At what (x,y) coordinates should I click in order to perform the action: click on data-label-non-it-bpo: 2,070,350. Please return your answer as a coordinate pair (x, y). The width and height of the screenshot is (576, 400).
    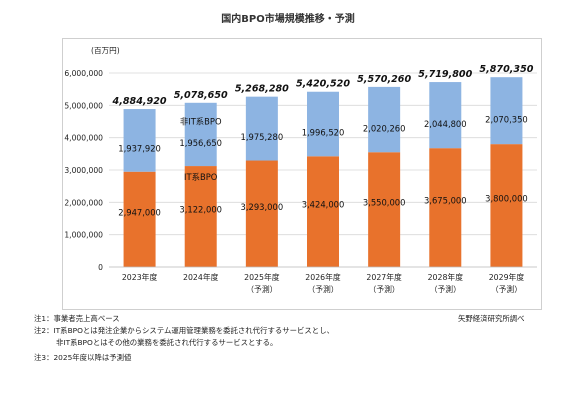
    Looking at the image, I should click on (506, 120).